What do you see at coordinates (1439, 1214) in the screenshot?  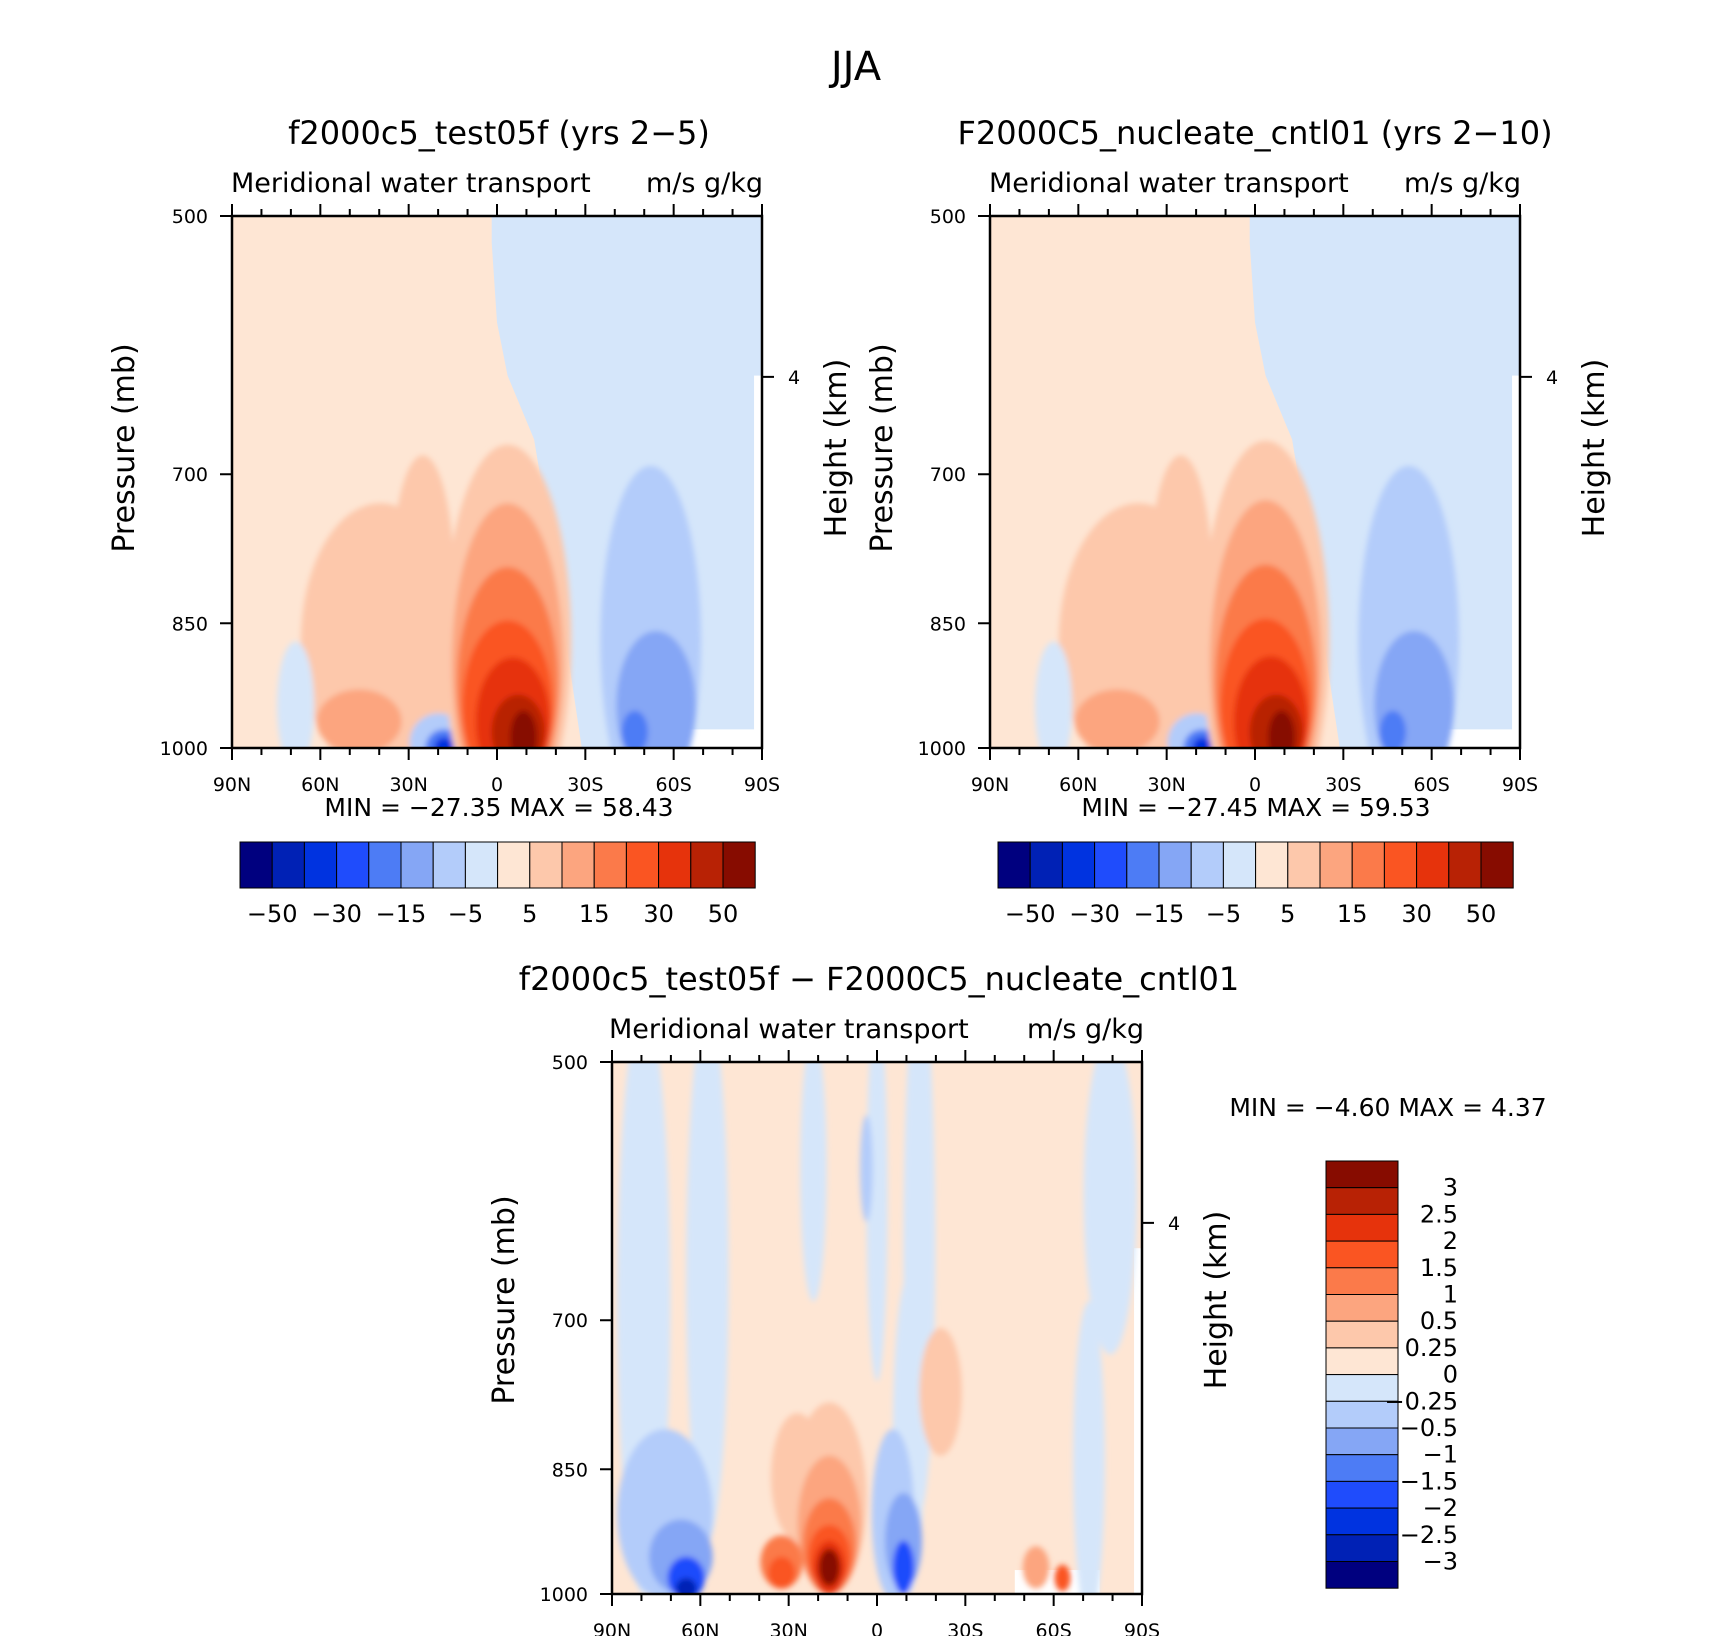 I see `colorbar-label: 2.5` at bounding box center [1439, 1214].